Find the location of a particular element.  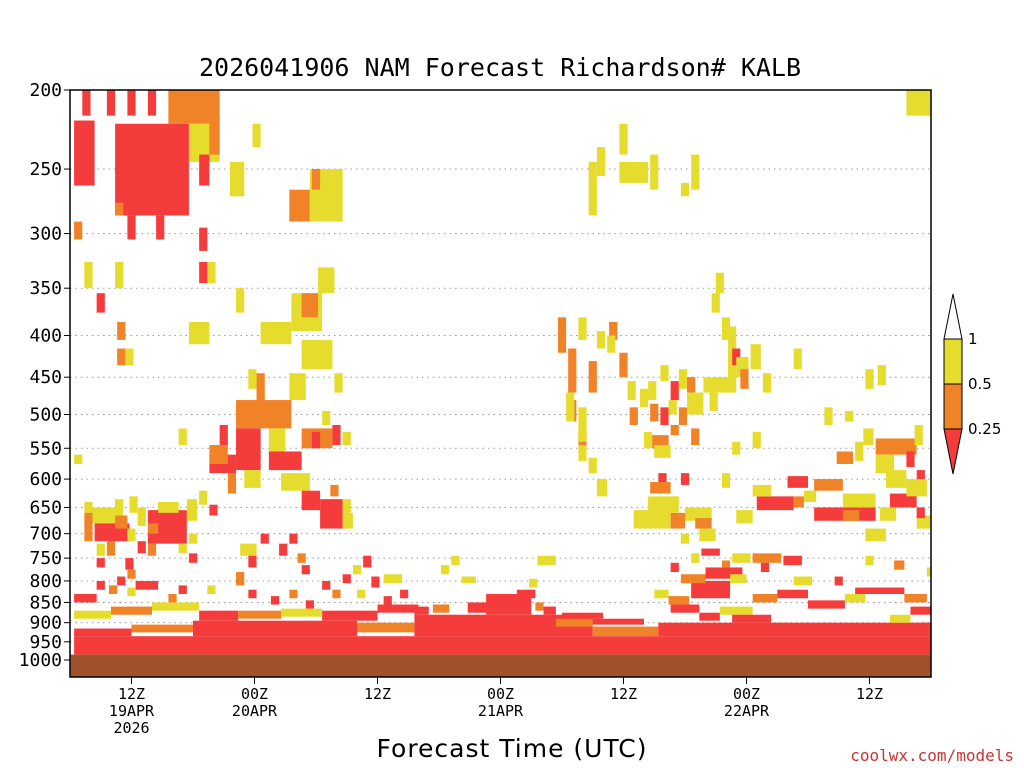

y-tick-label: 800 is located at coordinates (45, 581).